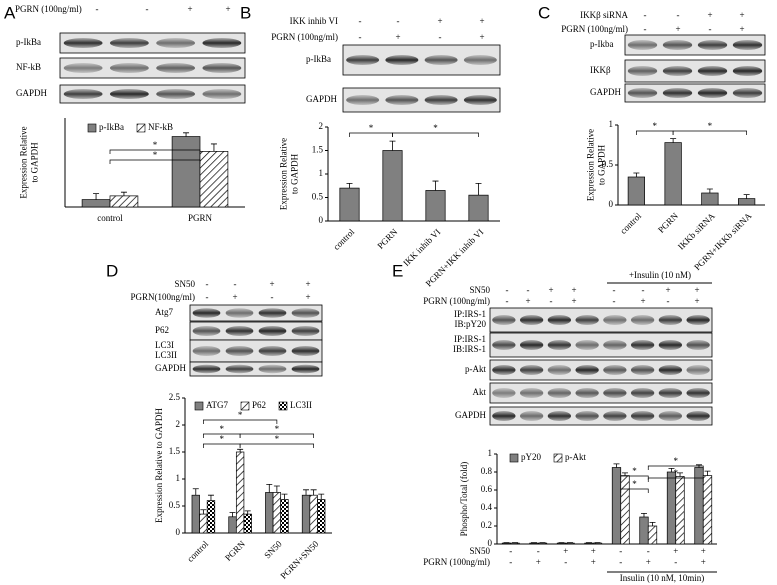 The width and height of the screenshot is (777, 585). I want to click on y-tick-label: 1, so click(178, 478).